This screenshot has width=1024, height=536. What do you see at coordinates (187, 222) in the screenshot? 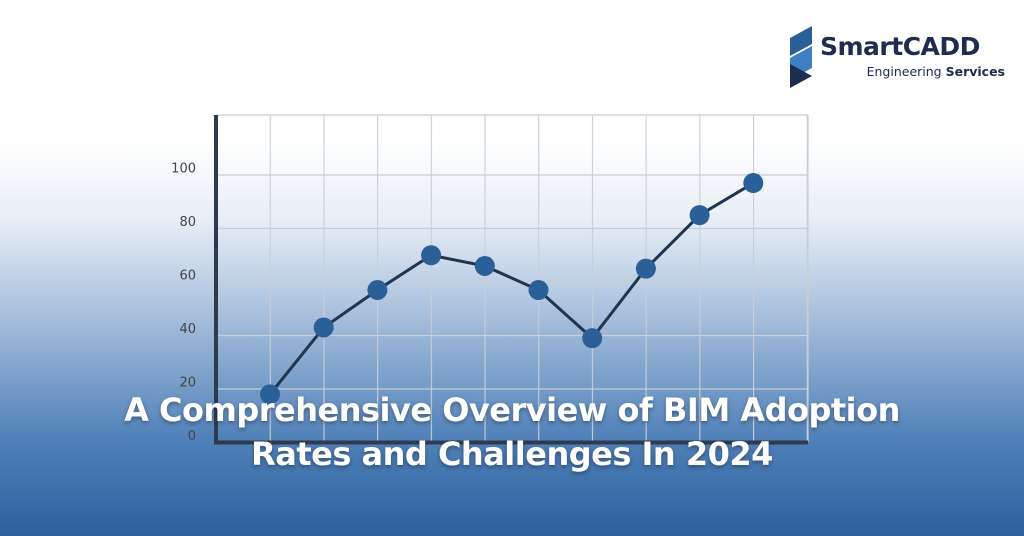
I see `y-tick-label: 80` at bounding box center [187, 222].